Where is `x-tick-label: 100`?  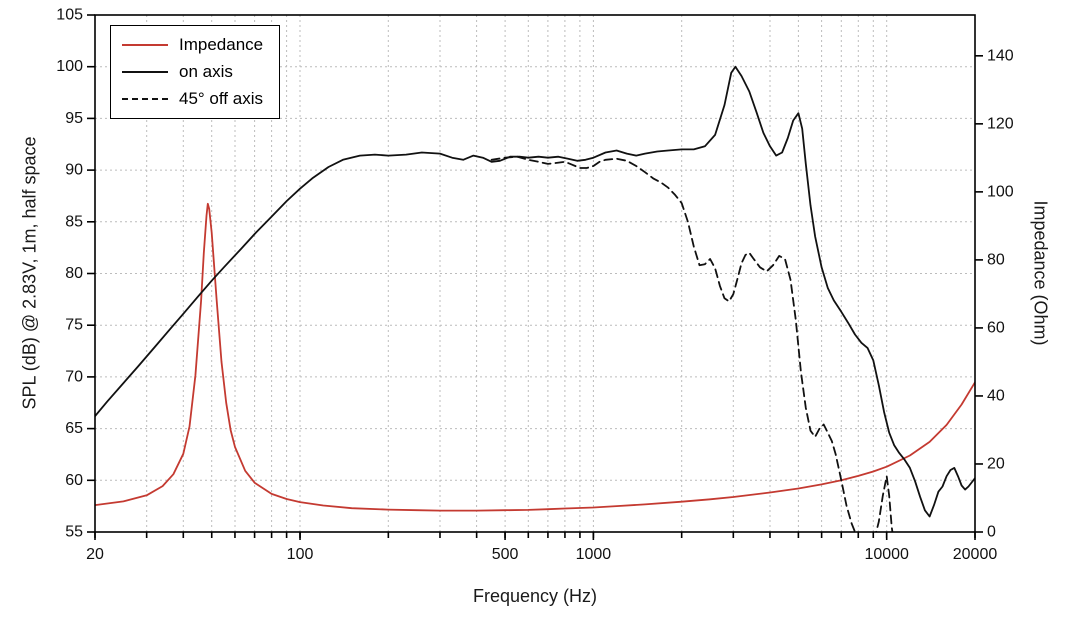
x-tick-label: 100 is located at coordinates (300, 554).